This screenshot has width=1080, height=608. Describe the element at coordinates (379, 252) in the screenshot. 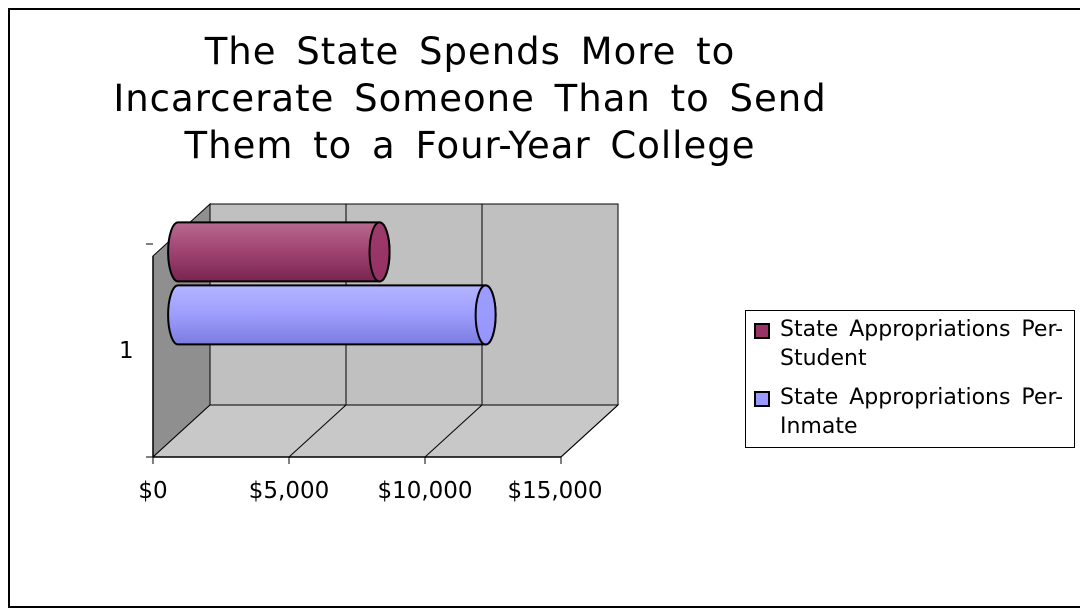

I see `bar-0-cap` at that location.